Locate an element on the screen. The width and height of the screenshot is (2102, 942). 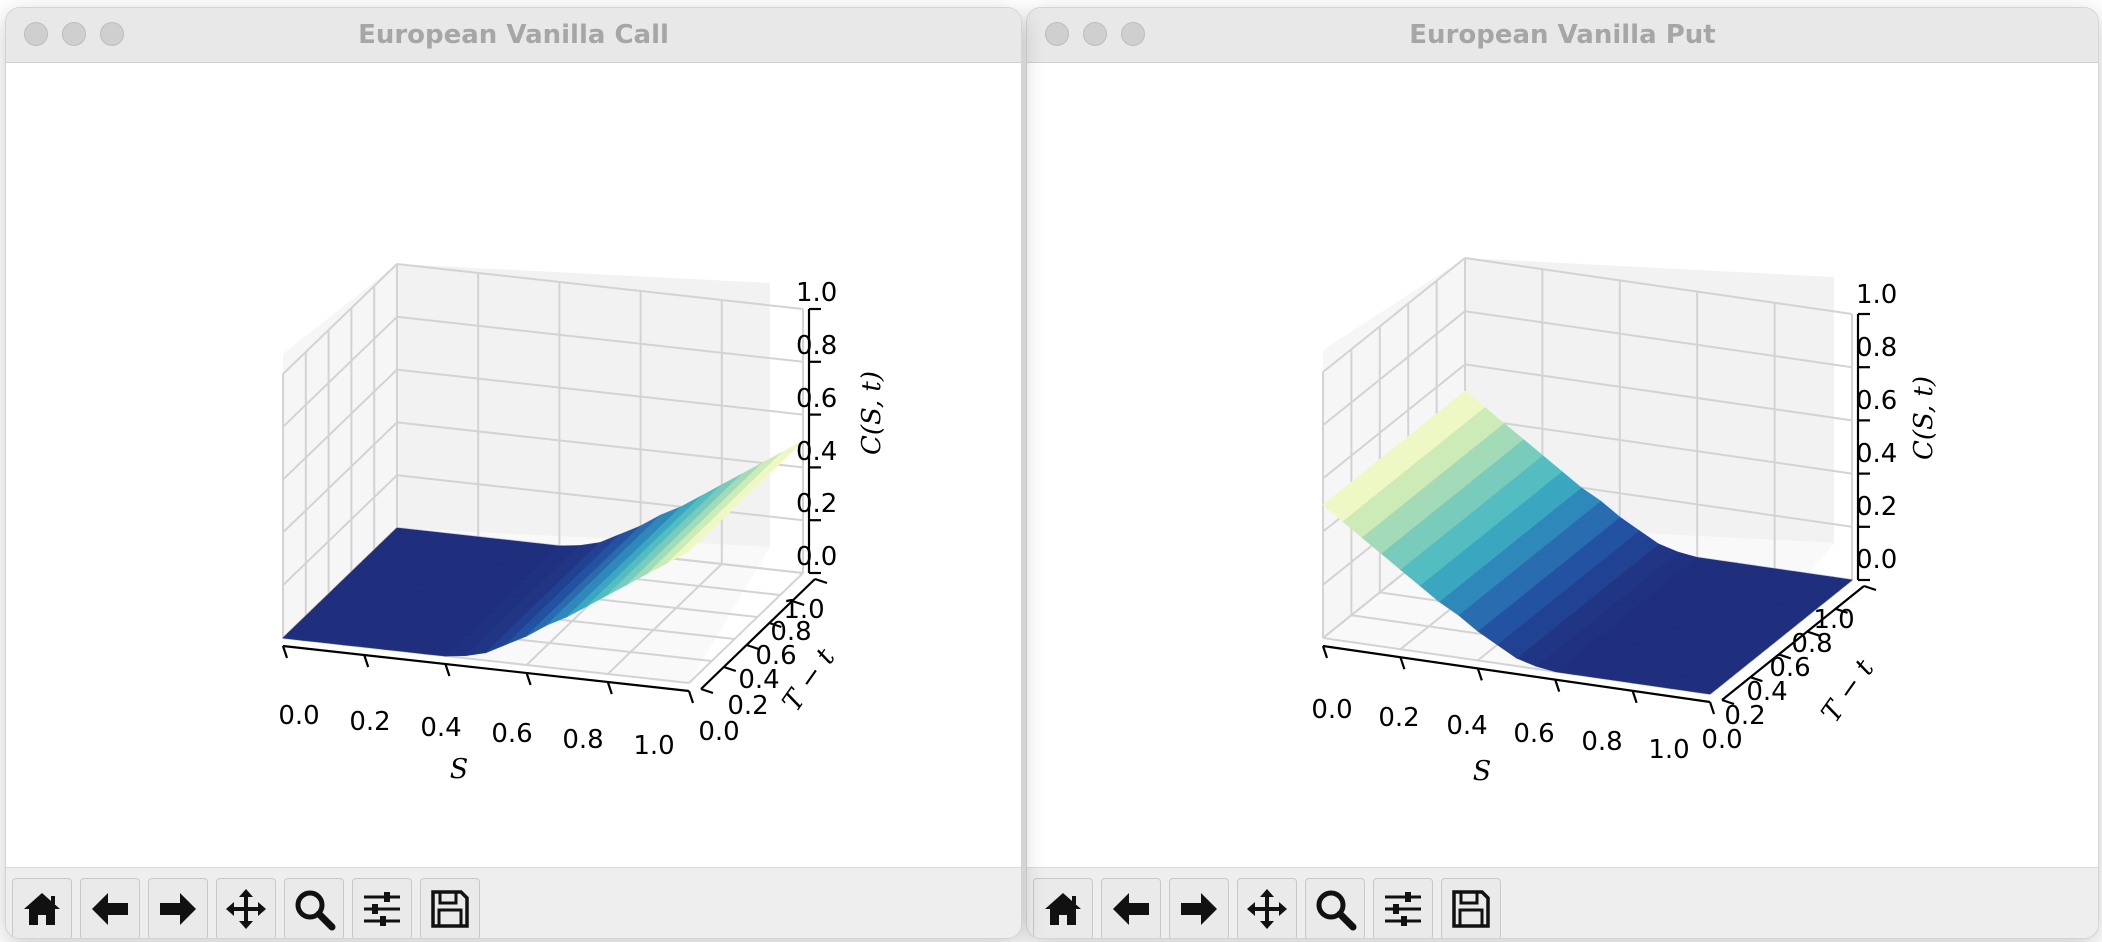
zoom-icon is located at coordinates (1336, 910).